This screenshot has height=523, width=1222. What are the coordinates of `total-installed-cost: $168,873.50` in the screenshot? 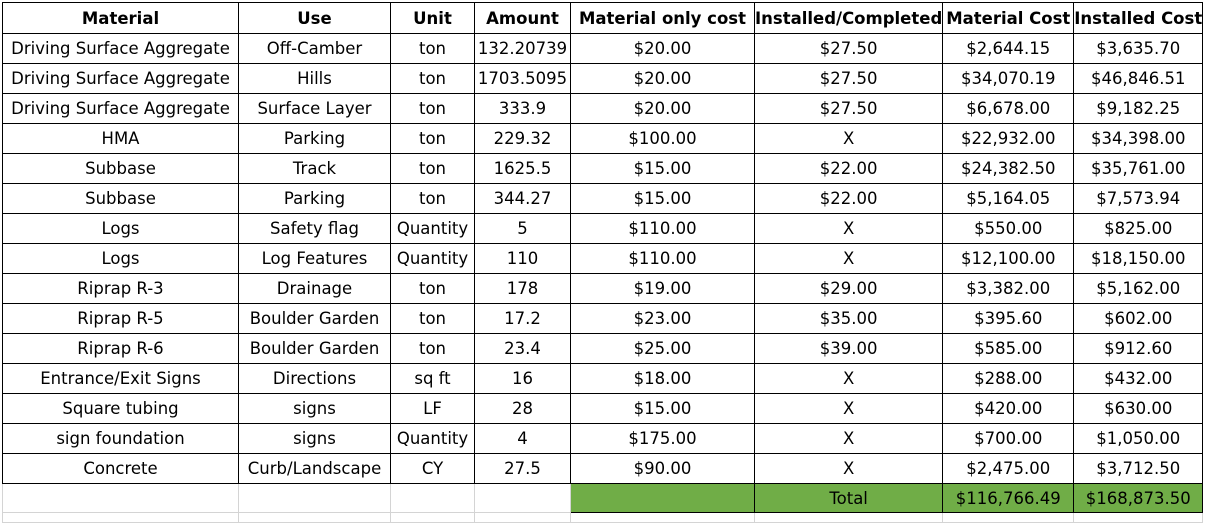 It's located at (1138, 498).